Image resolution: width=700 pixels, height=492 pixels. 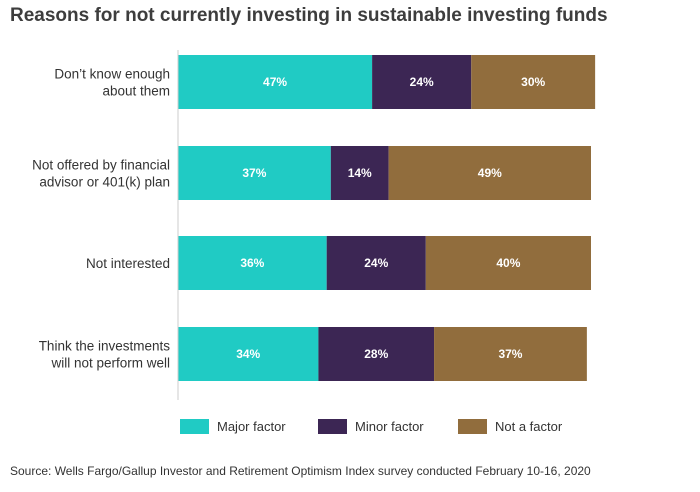 I want to click on data-label: 36%, so click(x=252, y=263).